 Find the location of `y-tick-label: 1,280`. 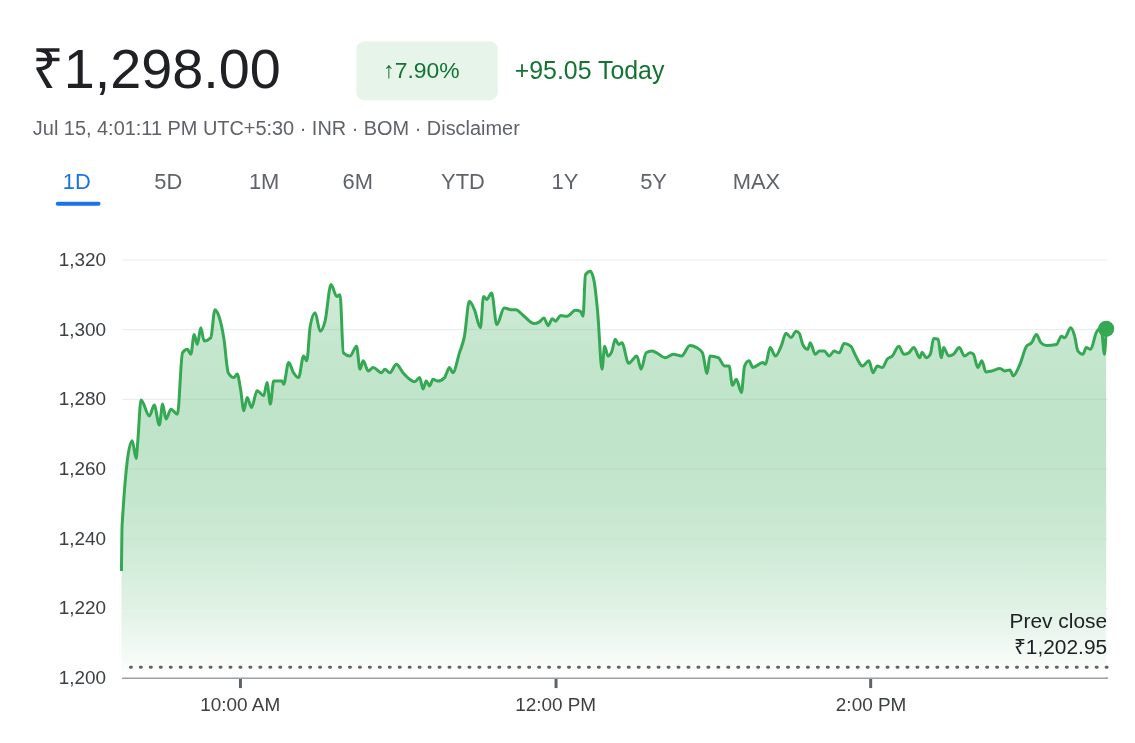

y-tick-label: 1,280 is located at coordinates (82, 399).